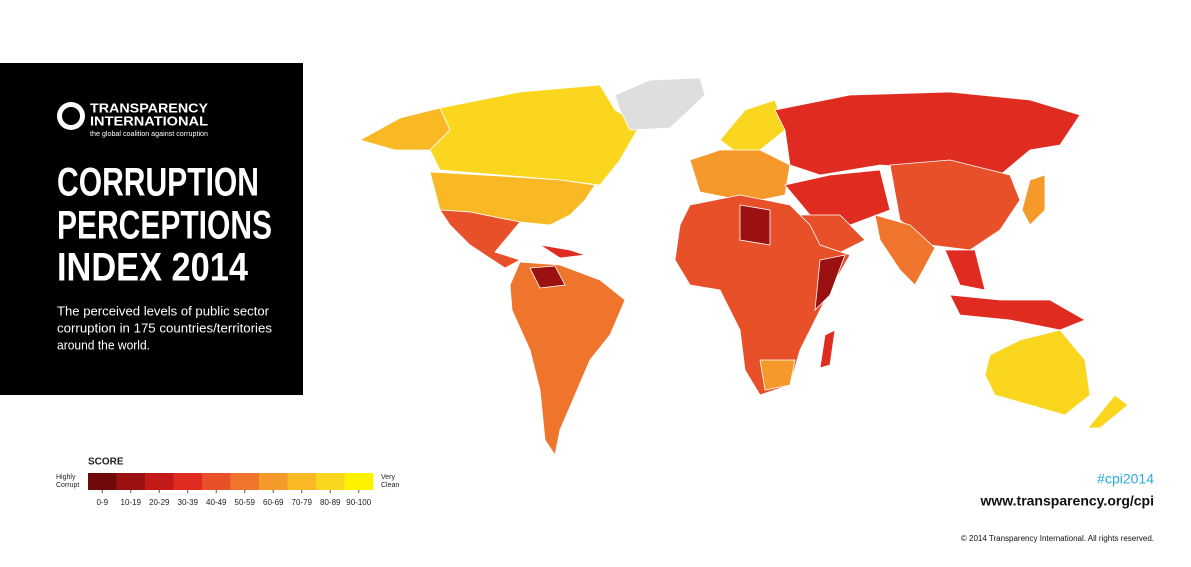  I want to click on website-url: www.transparency.org/cpi, so click(1067, 501).